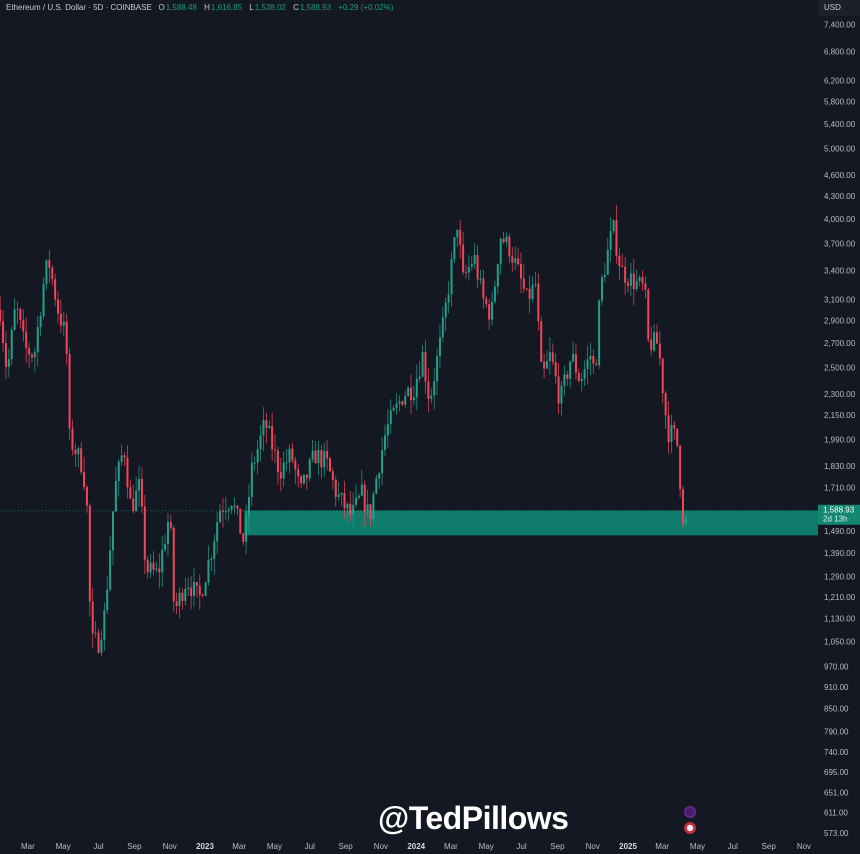 The width and height of the screenshot is (860, 854). I want to click on price-axis-label: 6,800.00, so click(840, 51).